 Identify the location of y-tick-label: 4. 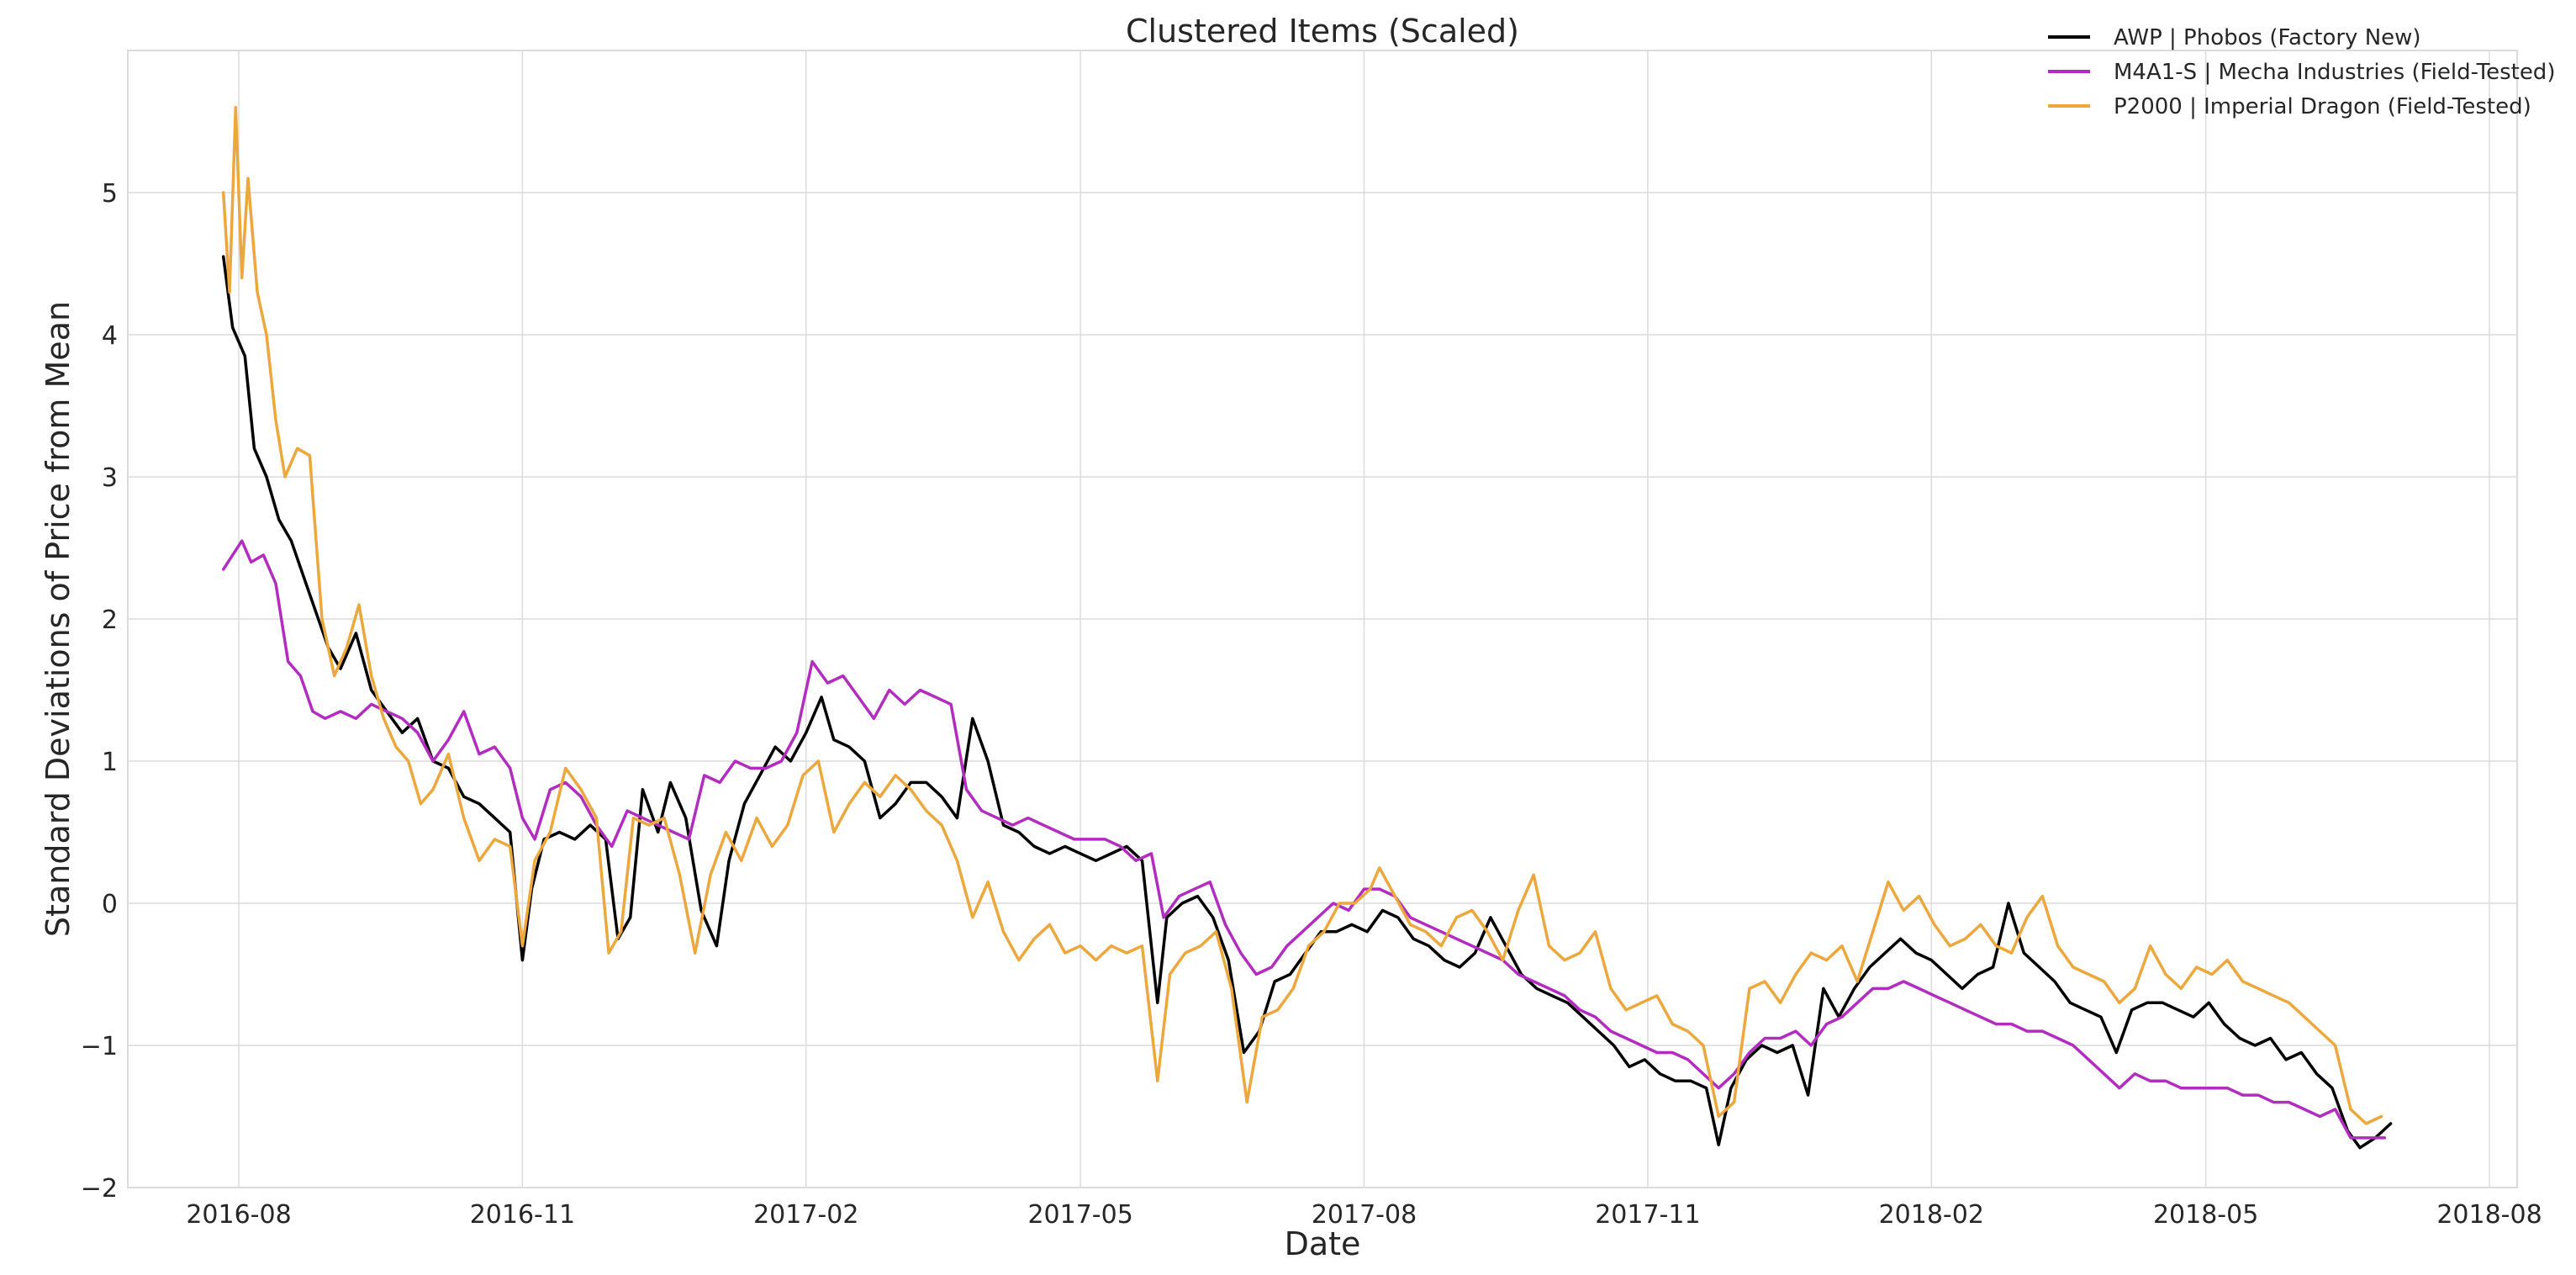
(110, 336).